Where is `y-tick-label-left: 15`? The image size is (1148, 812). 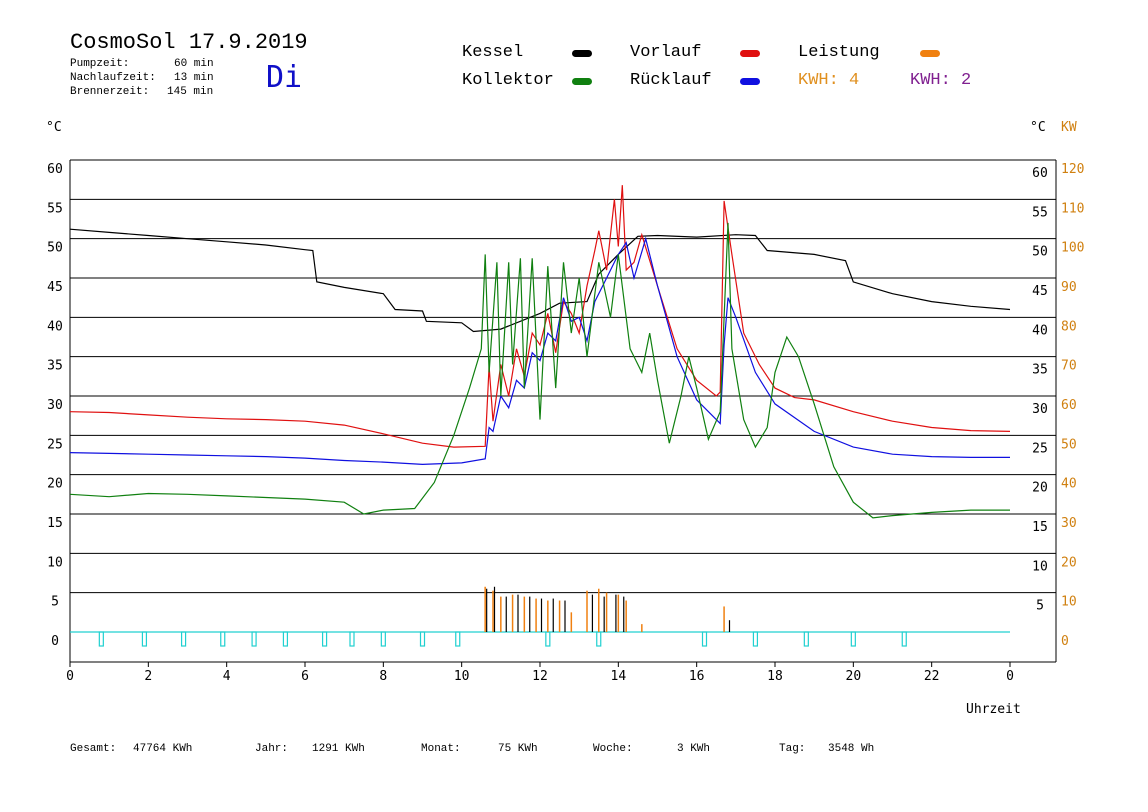 y-tick-label-left: 15 is located at coordinates (55, 523).